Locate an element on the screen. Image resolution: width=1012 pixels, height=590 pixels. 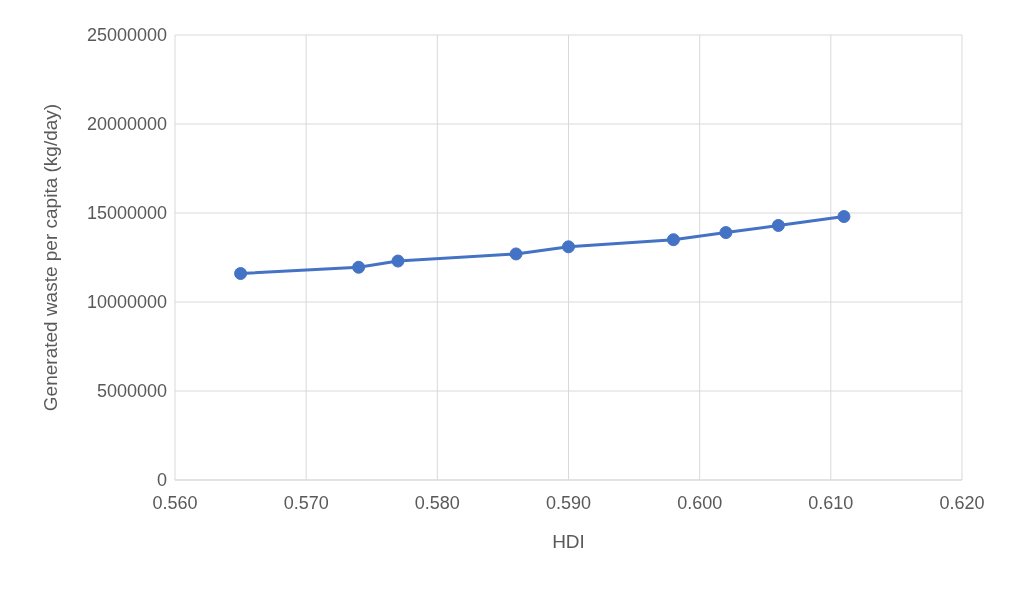
y-tick-label: 10000000 is located at coordinates (126, 302).